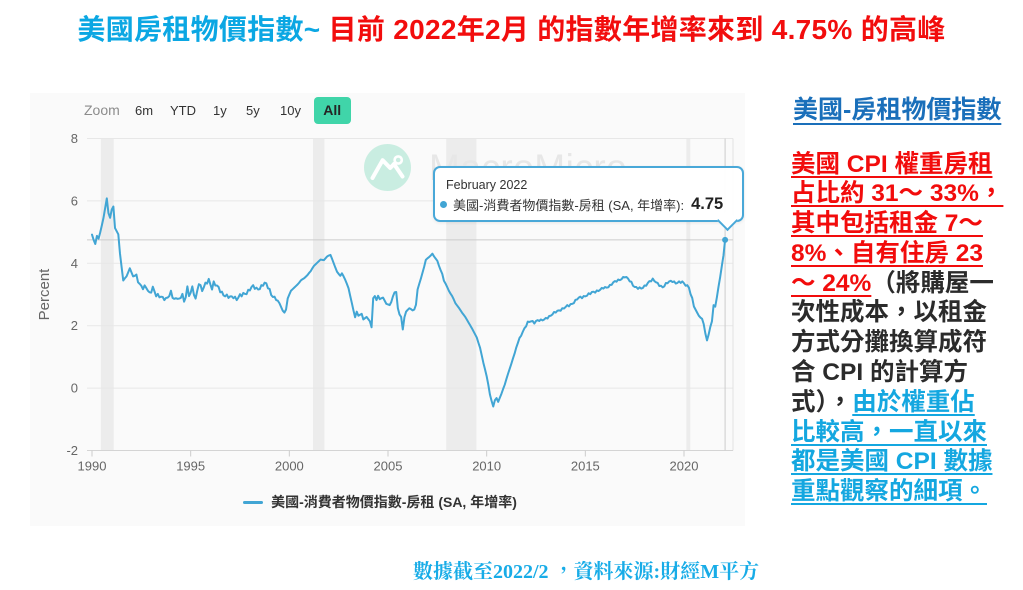 This screenshot has width=1023, height=590. Describe the element at coordinates (394, 502) in the screenshot. I see `legend-label: 美國-消費者物價指數-房租 (SA, 年增率)` at that location.